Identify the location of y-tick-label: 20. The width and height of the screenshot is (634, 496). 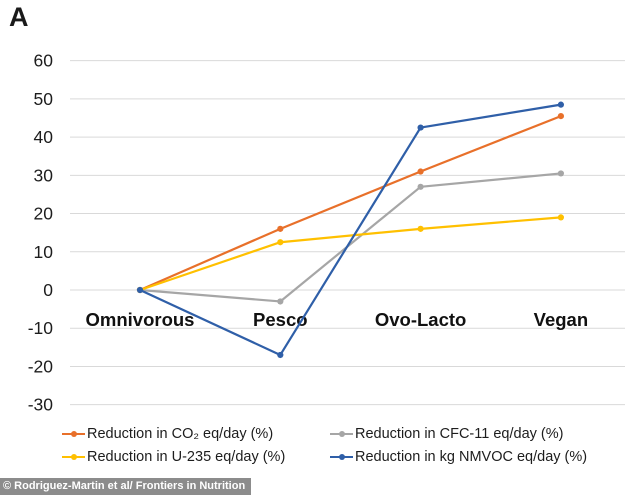
(44, 214).